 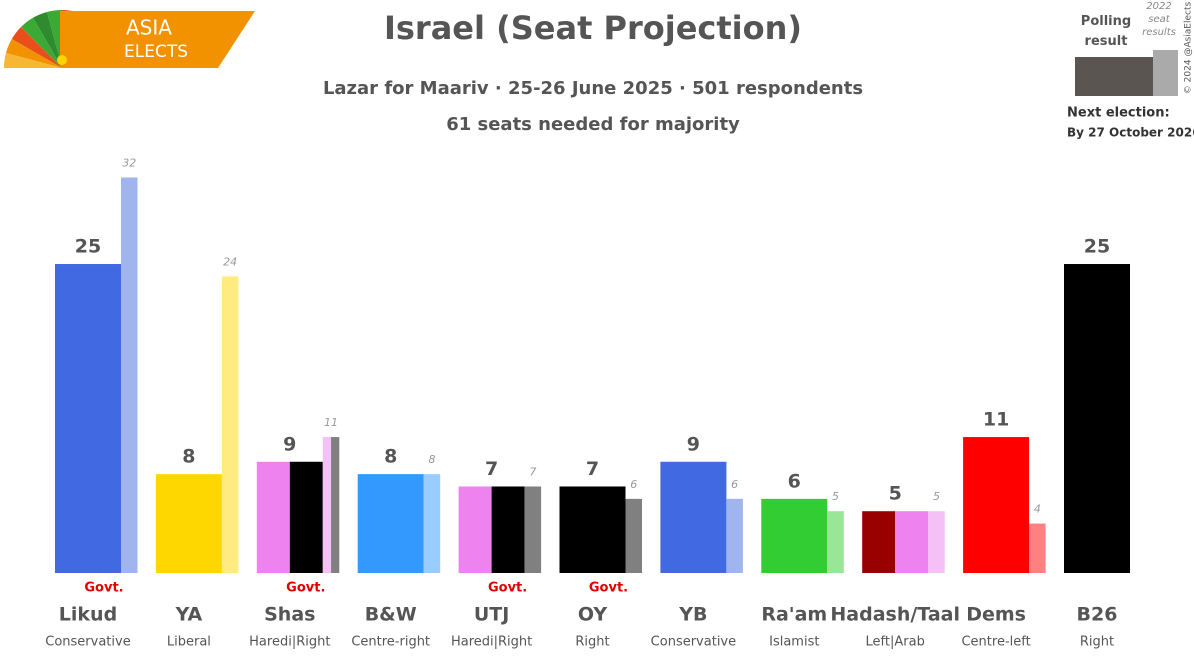 I want to click on x-tick-label: UTJ, so click(x=491, y=615).